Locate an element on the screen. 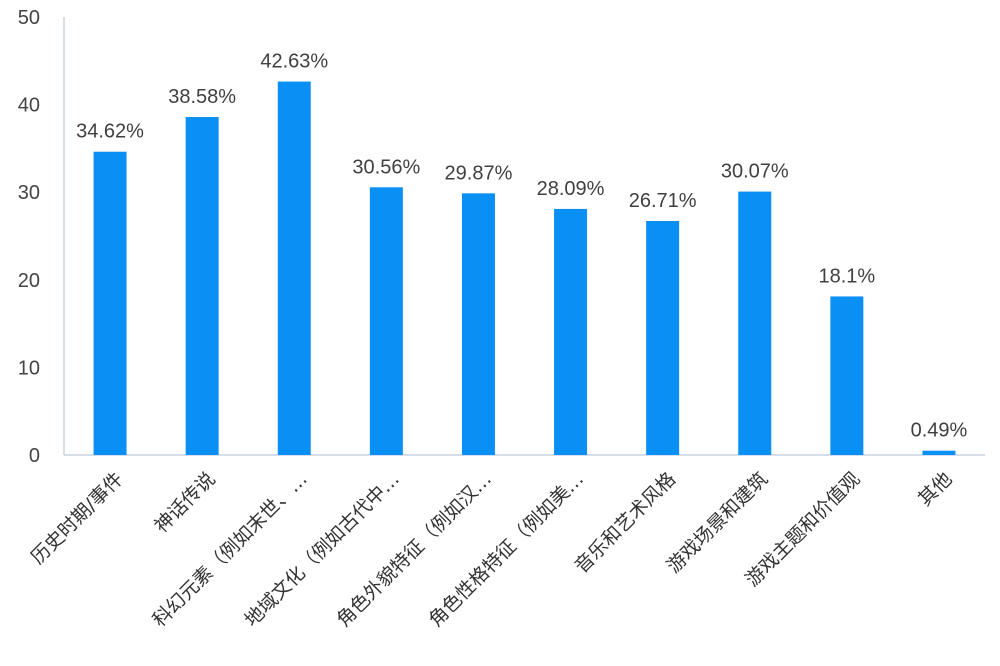 The image size is (1000, 666). data-label: 34.62% is located at coordinates (110, 132).